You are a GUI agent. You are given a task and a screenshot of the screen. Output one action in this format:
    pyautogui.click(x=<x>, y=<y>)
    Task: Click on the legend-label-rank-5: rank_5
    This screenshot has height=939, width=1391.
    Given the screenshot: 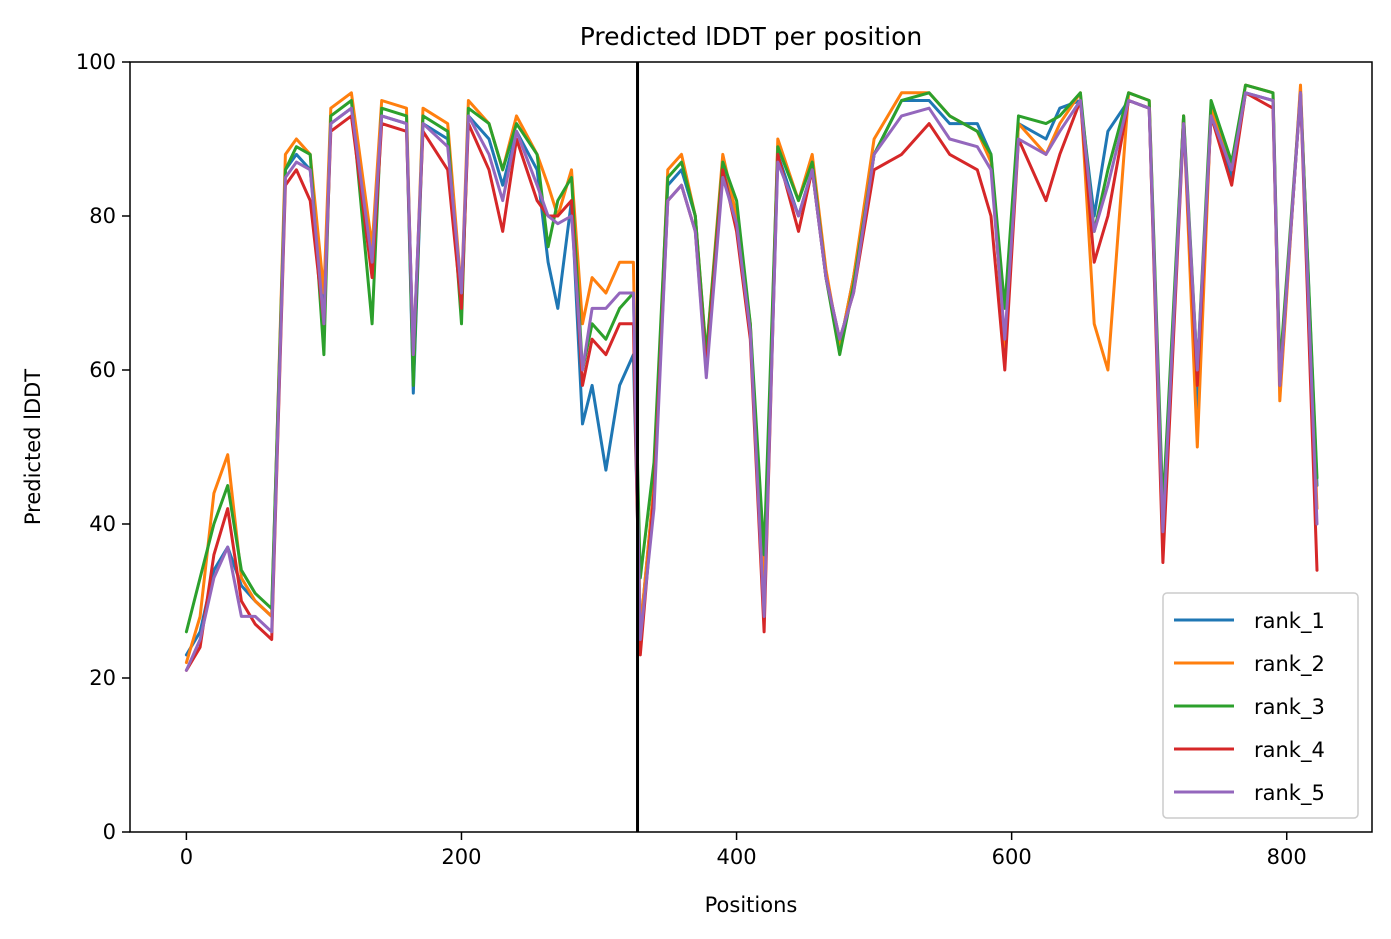 What is the action you would take?
    pyautogui.click(x=1289, y=793)
    